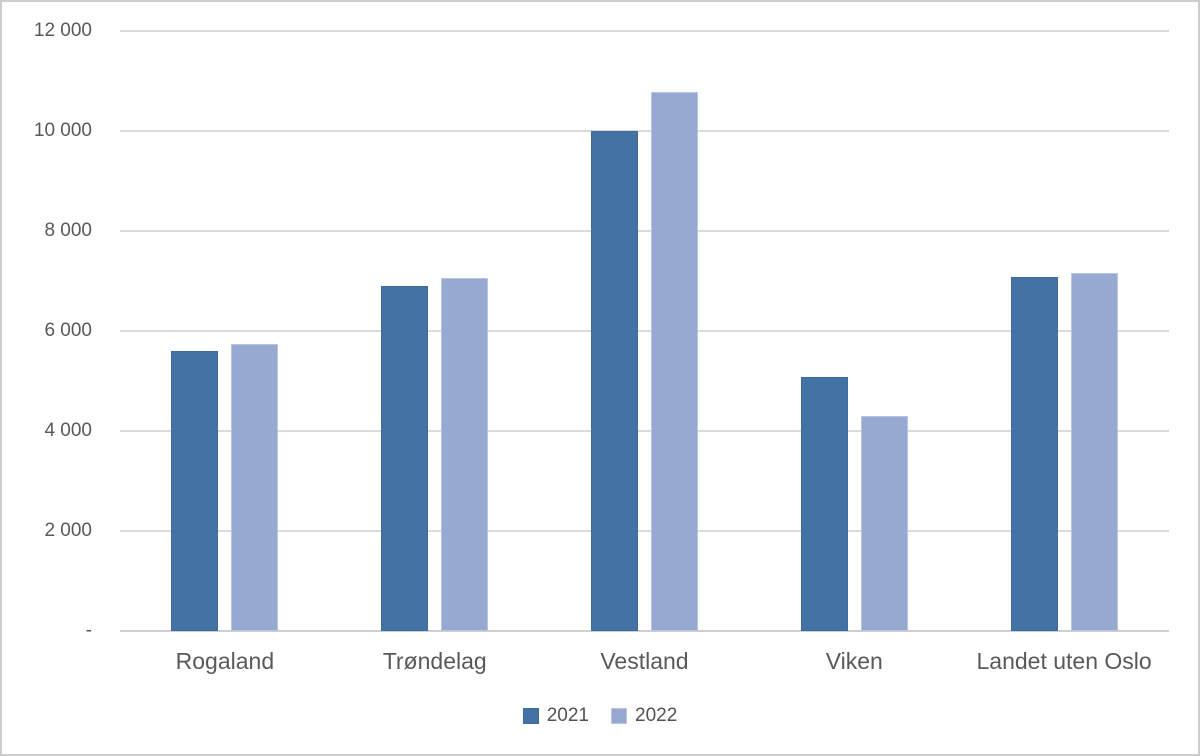  I want to click on y-tick-label-12000: 12 000, so click(62, 30).